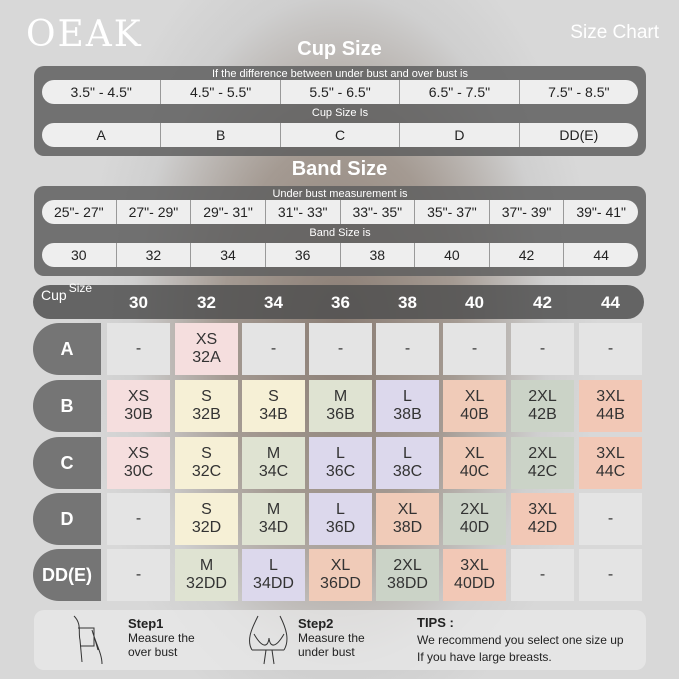  Describe the element at coordinates (273, 396) in the screenshot. I see `size-label: S` at that location.